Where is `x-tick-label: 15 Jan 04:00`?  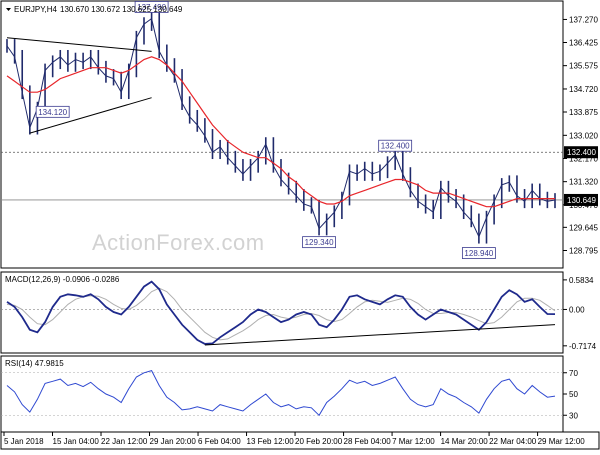
x-tick-label: 15 Jan 04:00 is located at coordinates (76, 441).